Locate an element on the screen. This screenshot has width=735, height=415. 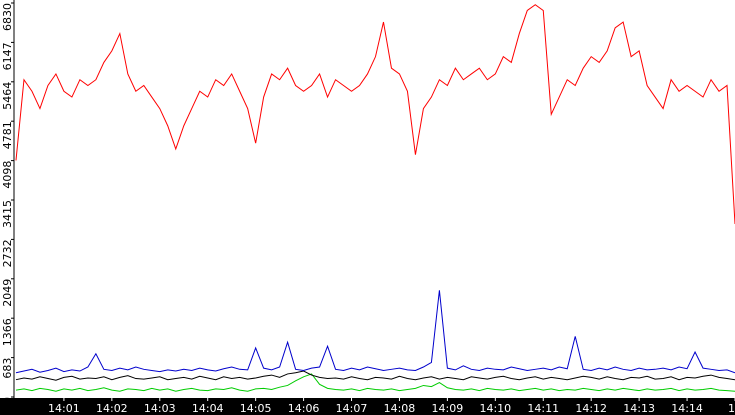
x-tick-label: 14:02 is located at coordinates (112, 408).